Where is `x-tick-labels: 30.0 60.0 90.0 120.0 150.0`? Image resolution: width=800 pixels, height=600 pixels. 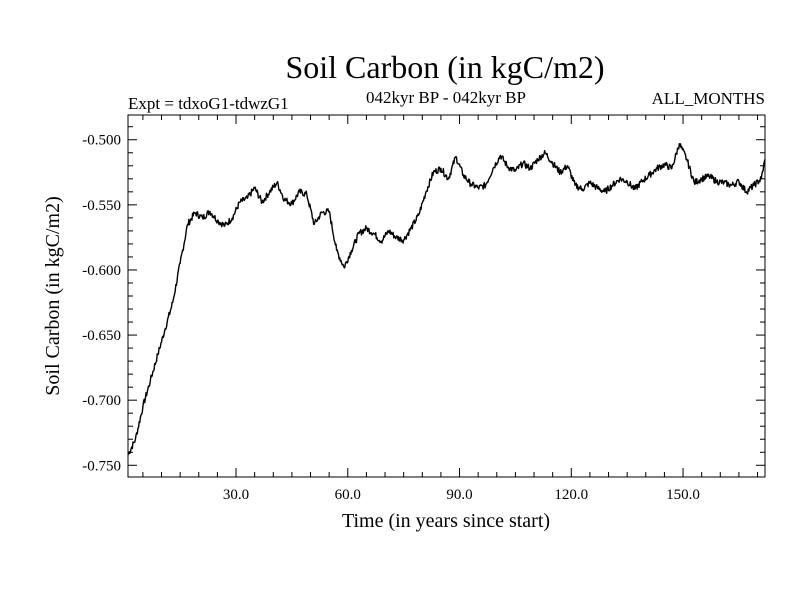
x-tick-labels: 30.0 60.0 90.0 120.0 150.0 is located at coordinates (461, 495).